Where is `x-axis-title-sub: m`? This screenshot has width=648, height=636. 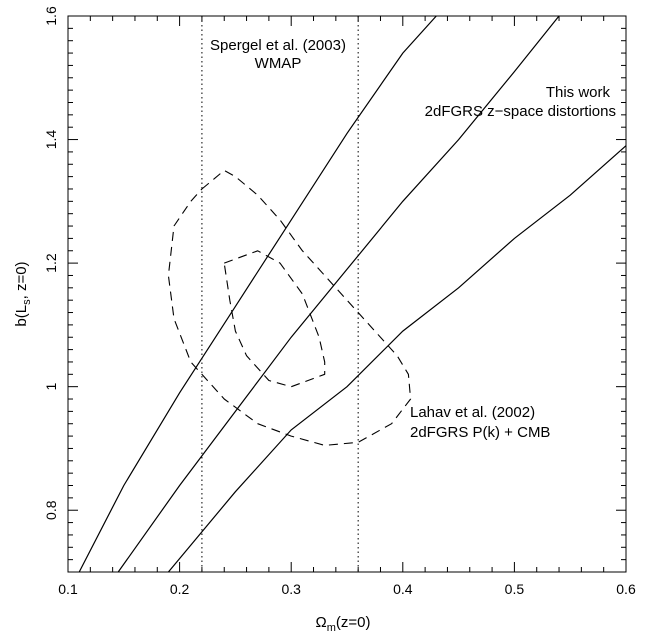 x-axis-title-sub: m is located at coordinates (331, 628).